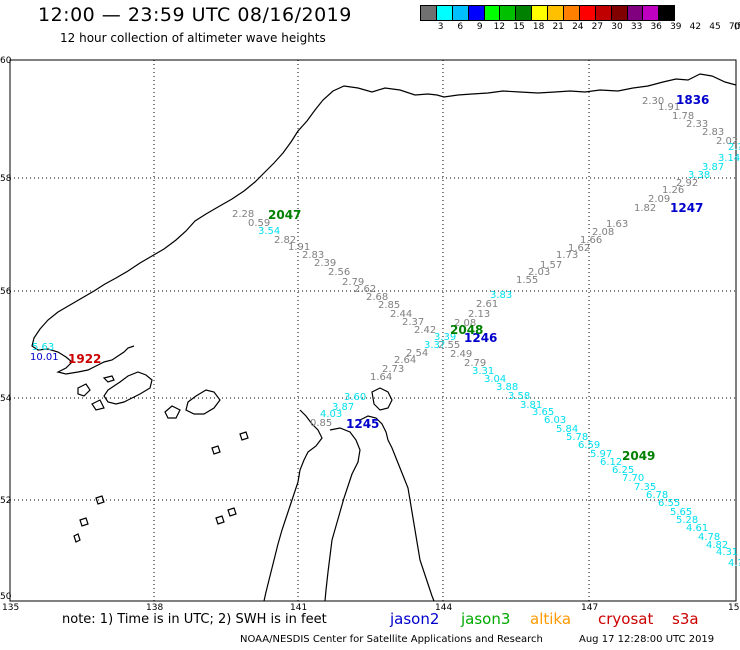 Image resolution: width=740 pixels, height=650 pixels. What do you see at coordinates (44, 357) in the screenshot?
I see `observation-value: 10.01` at bounding box center [44, 357].